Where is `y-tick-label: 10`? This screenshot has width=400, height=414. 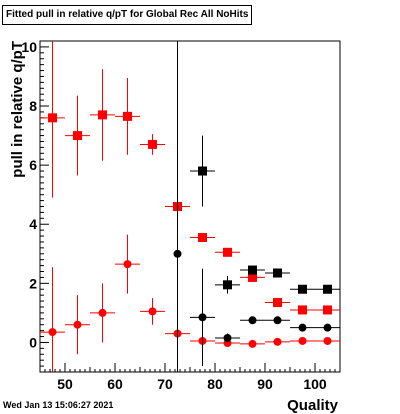 y-tick-label: 10 is located at coordinates (29, 47).